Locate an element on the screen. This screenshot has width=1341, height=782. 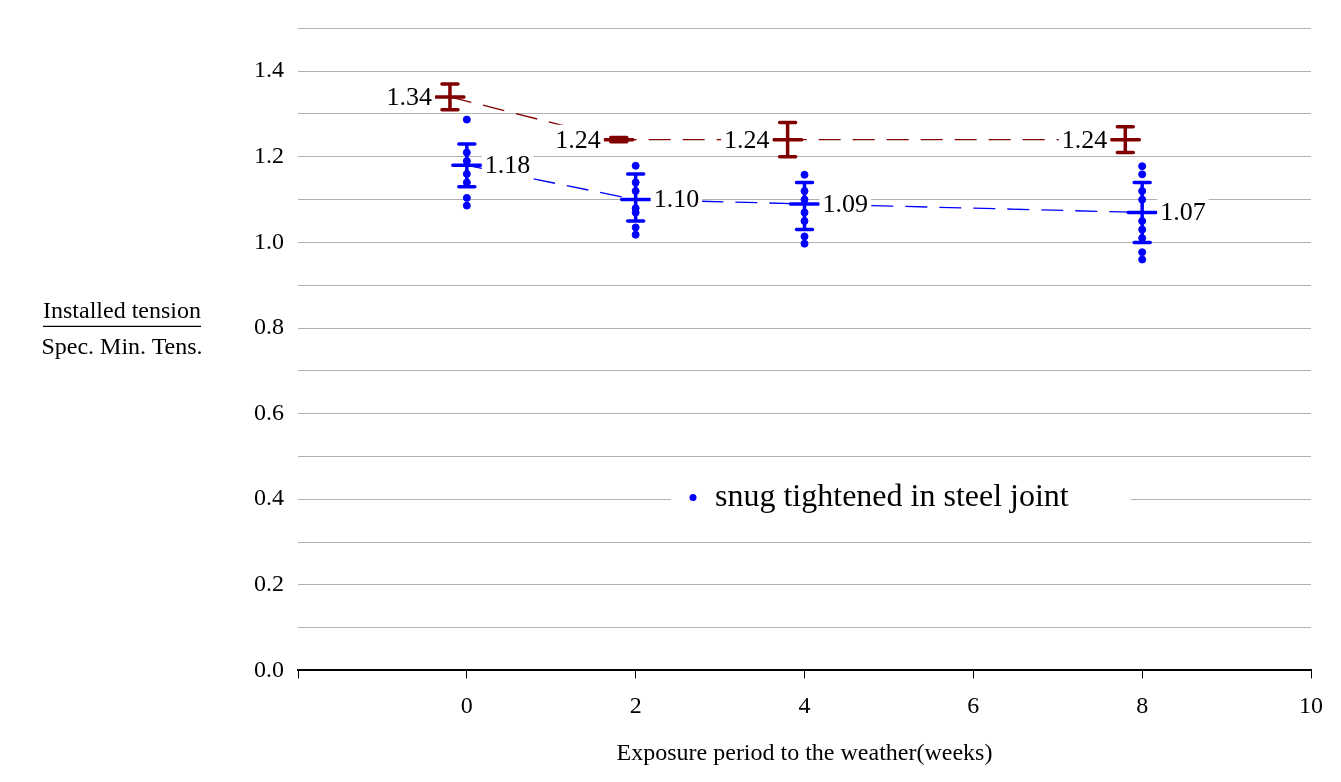
data-label: 1.34 is located at coordinates (409, 96).